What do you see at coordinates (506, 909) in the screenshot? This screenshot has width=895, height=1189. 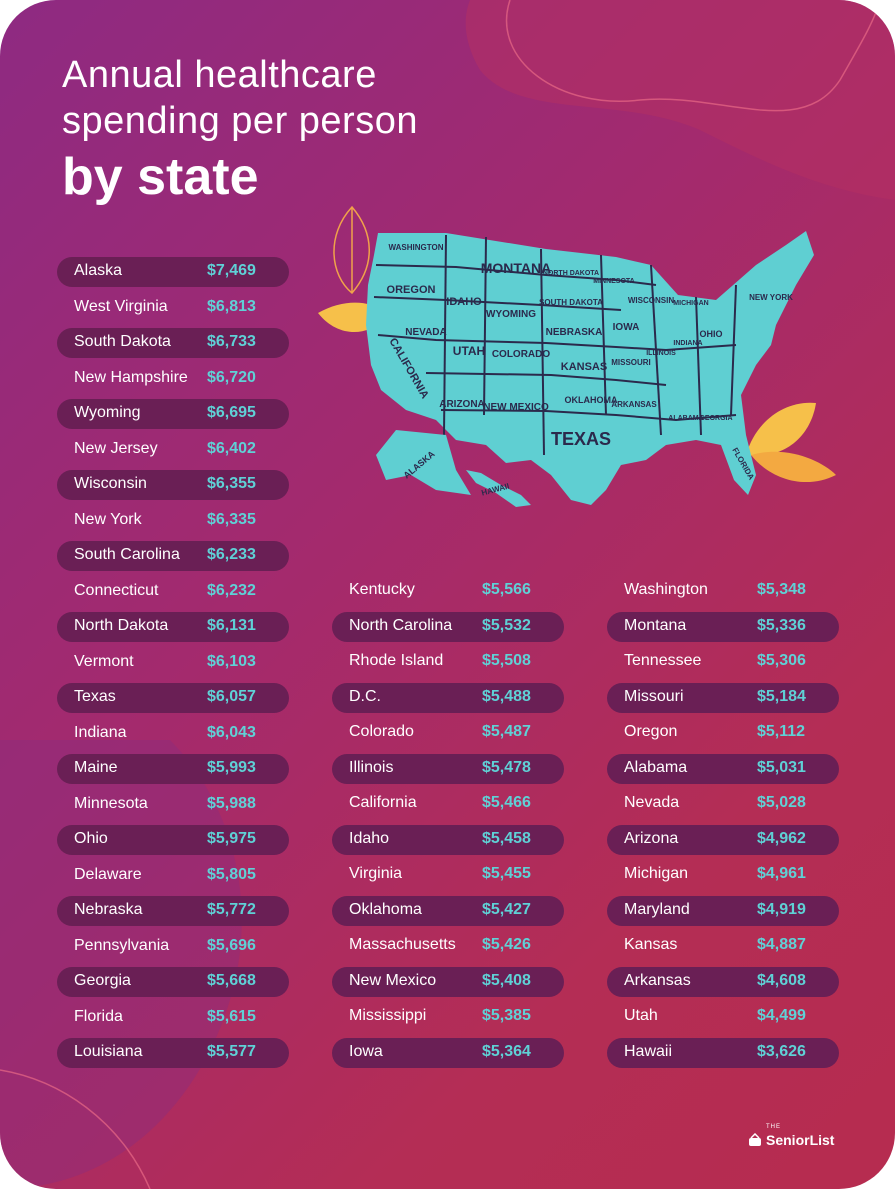 I see `spending-value: $5,427` at bounding box center [506, 909].